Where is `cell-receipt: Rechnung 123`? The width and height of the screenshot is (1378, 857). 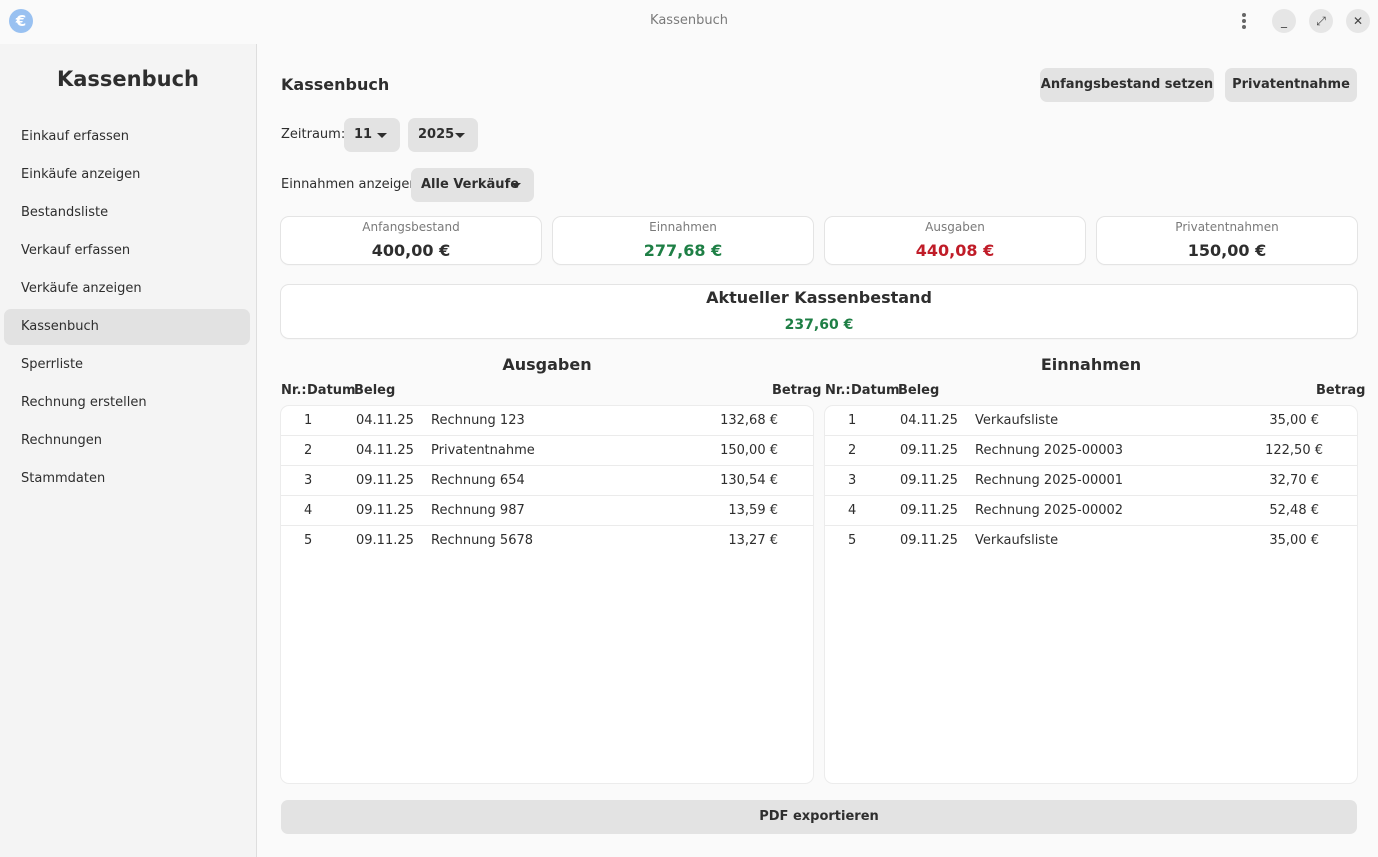 cell-receipt: Rechnung 123 is located at coordinates (478, 420).